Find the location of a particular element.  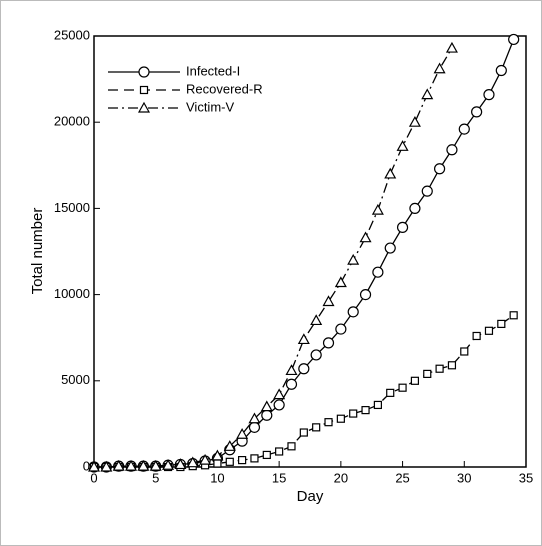

x-tick-label: 20 is located at coordinates (341, 477).